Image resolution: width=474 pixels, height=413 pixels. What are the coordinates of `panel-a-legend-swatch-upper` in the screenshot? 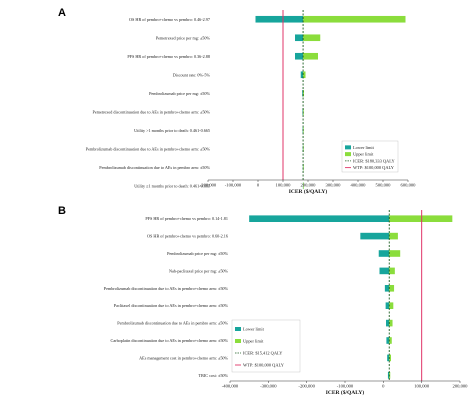 It's located at (348, 154).